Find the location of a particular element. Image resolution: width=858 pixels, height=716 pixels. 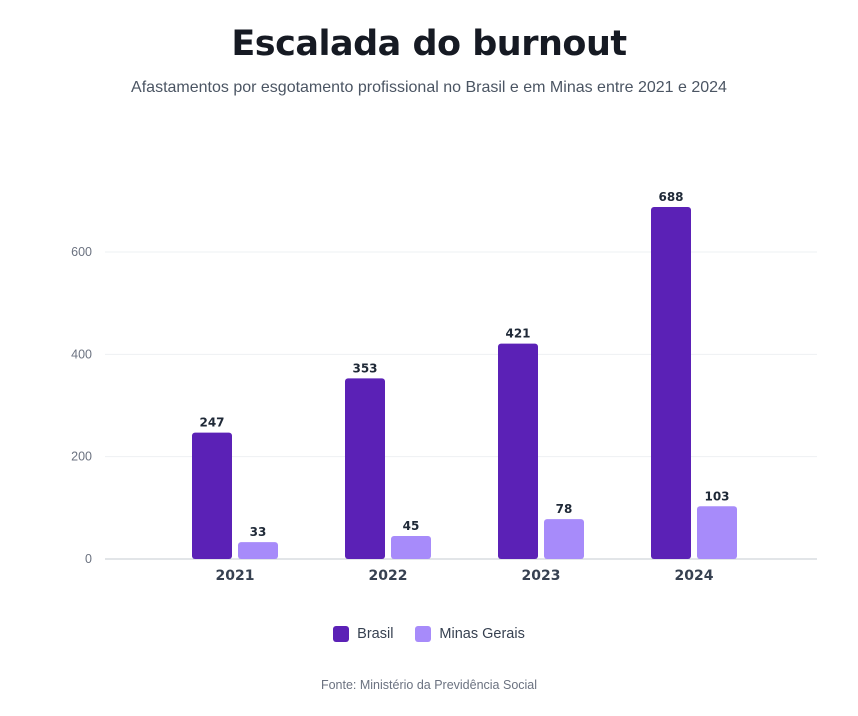

bar-minas-gerais-2022 is located at coordinates (411, 547).